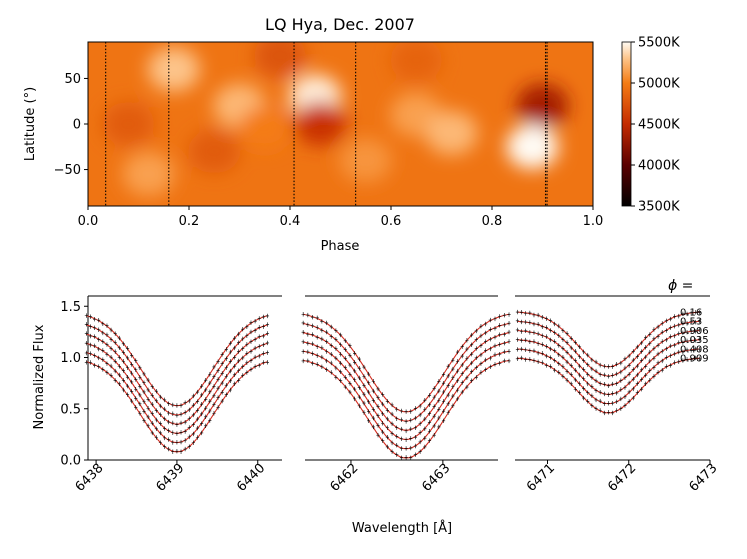 Image resolution: width=747 pixels, height=559 pixels. Describe the element at coordinates (626, 124) in the screenshot. I see `colorbar` at that location.